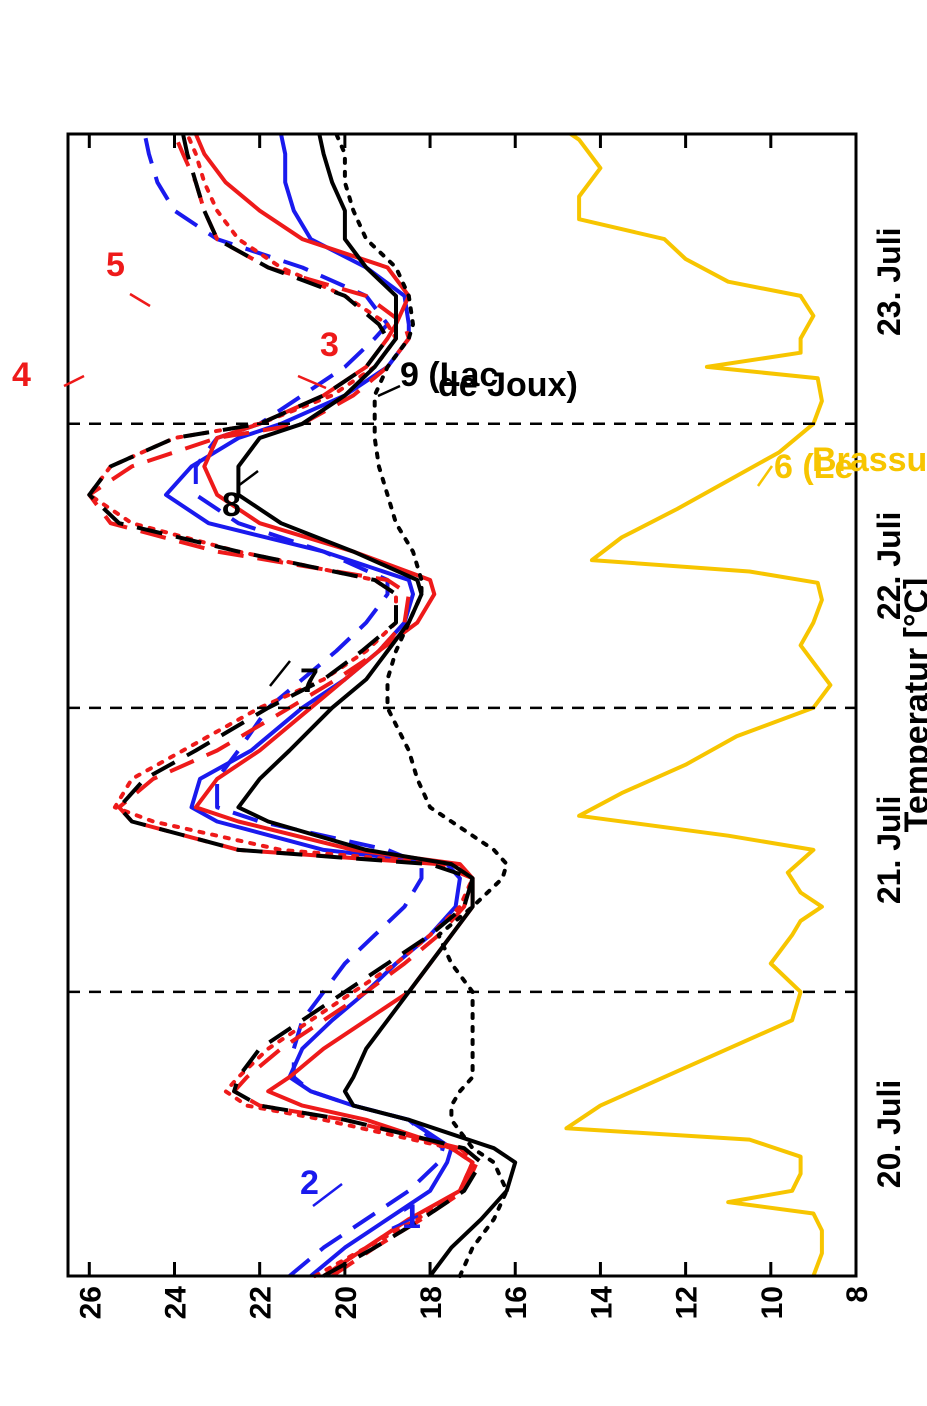 The image size is (927, 1406). Describe the element at coordinates (449, 375) in the screenshot. I see `annotation-label-9-line1: 9 (Lac` at that location.